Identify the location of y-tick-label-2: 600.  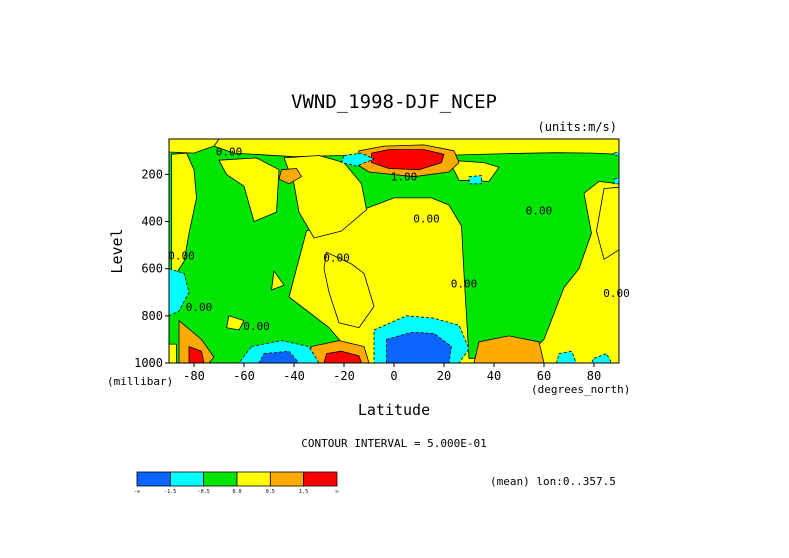
(152, 269).